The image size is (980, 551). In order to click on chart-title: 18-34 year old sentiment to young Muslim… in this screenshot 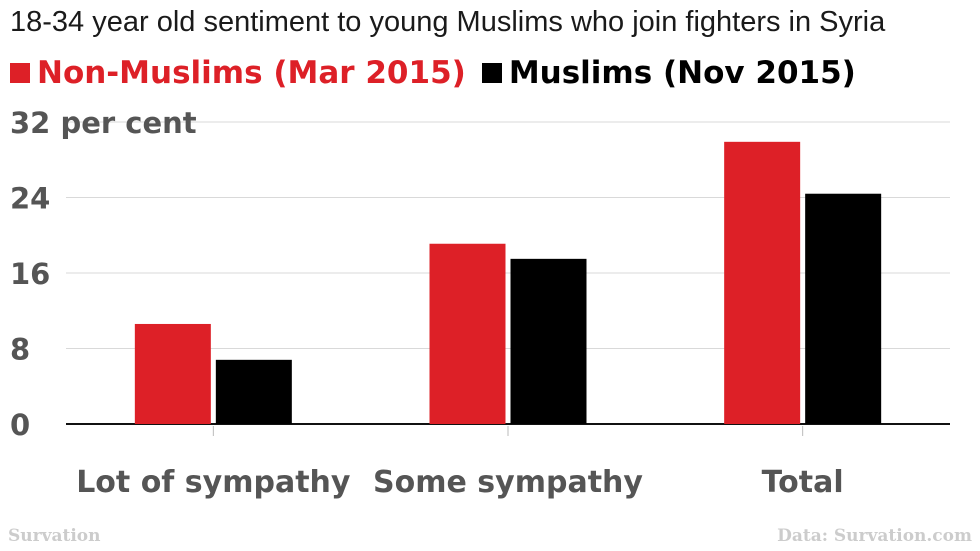, I will do `click(448, 22)`.